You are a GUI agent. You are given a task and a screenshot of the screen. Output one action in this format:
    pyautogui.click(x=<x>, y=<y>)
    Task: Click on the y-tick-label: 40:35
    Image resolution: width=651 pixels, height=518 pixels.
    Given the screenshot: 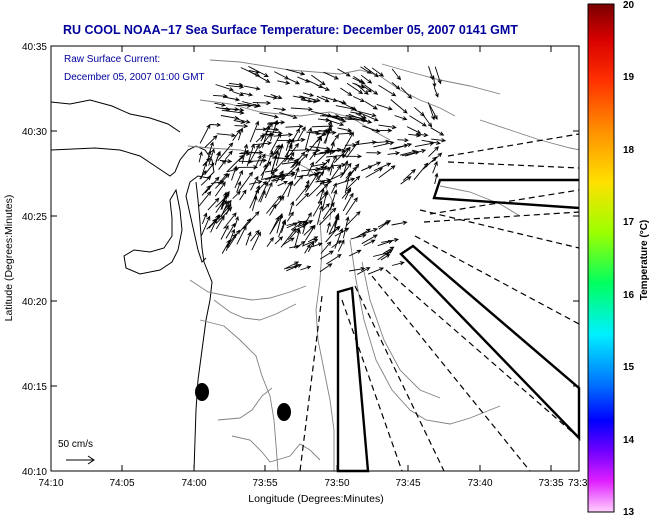 What is the action you would take?
    pyautogui.click(x=34, y=47)
    